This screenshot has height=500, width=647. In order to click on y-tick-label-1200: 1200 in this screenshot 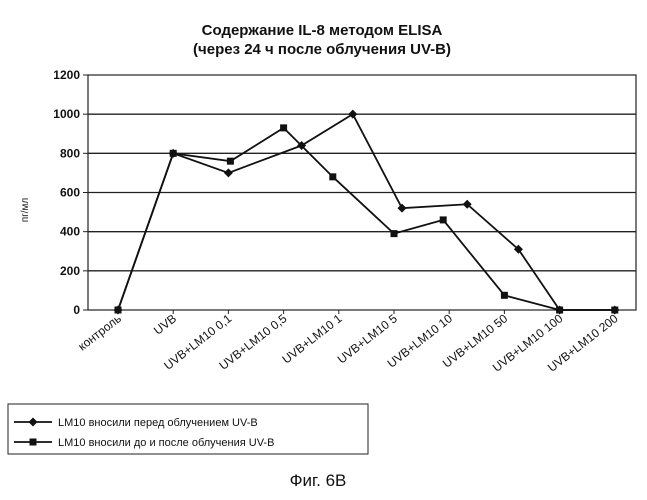, I will do `click(66, 75)`.